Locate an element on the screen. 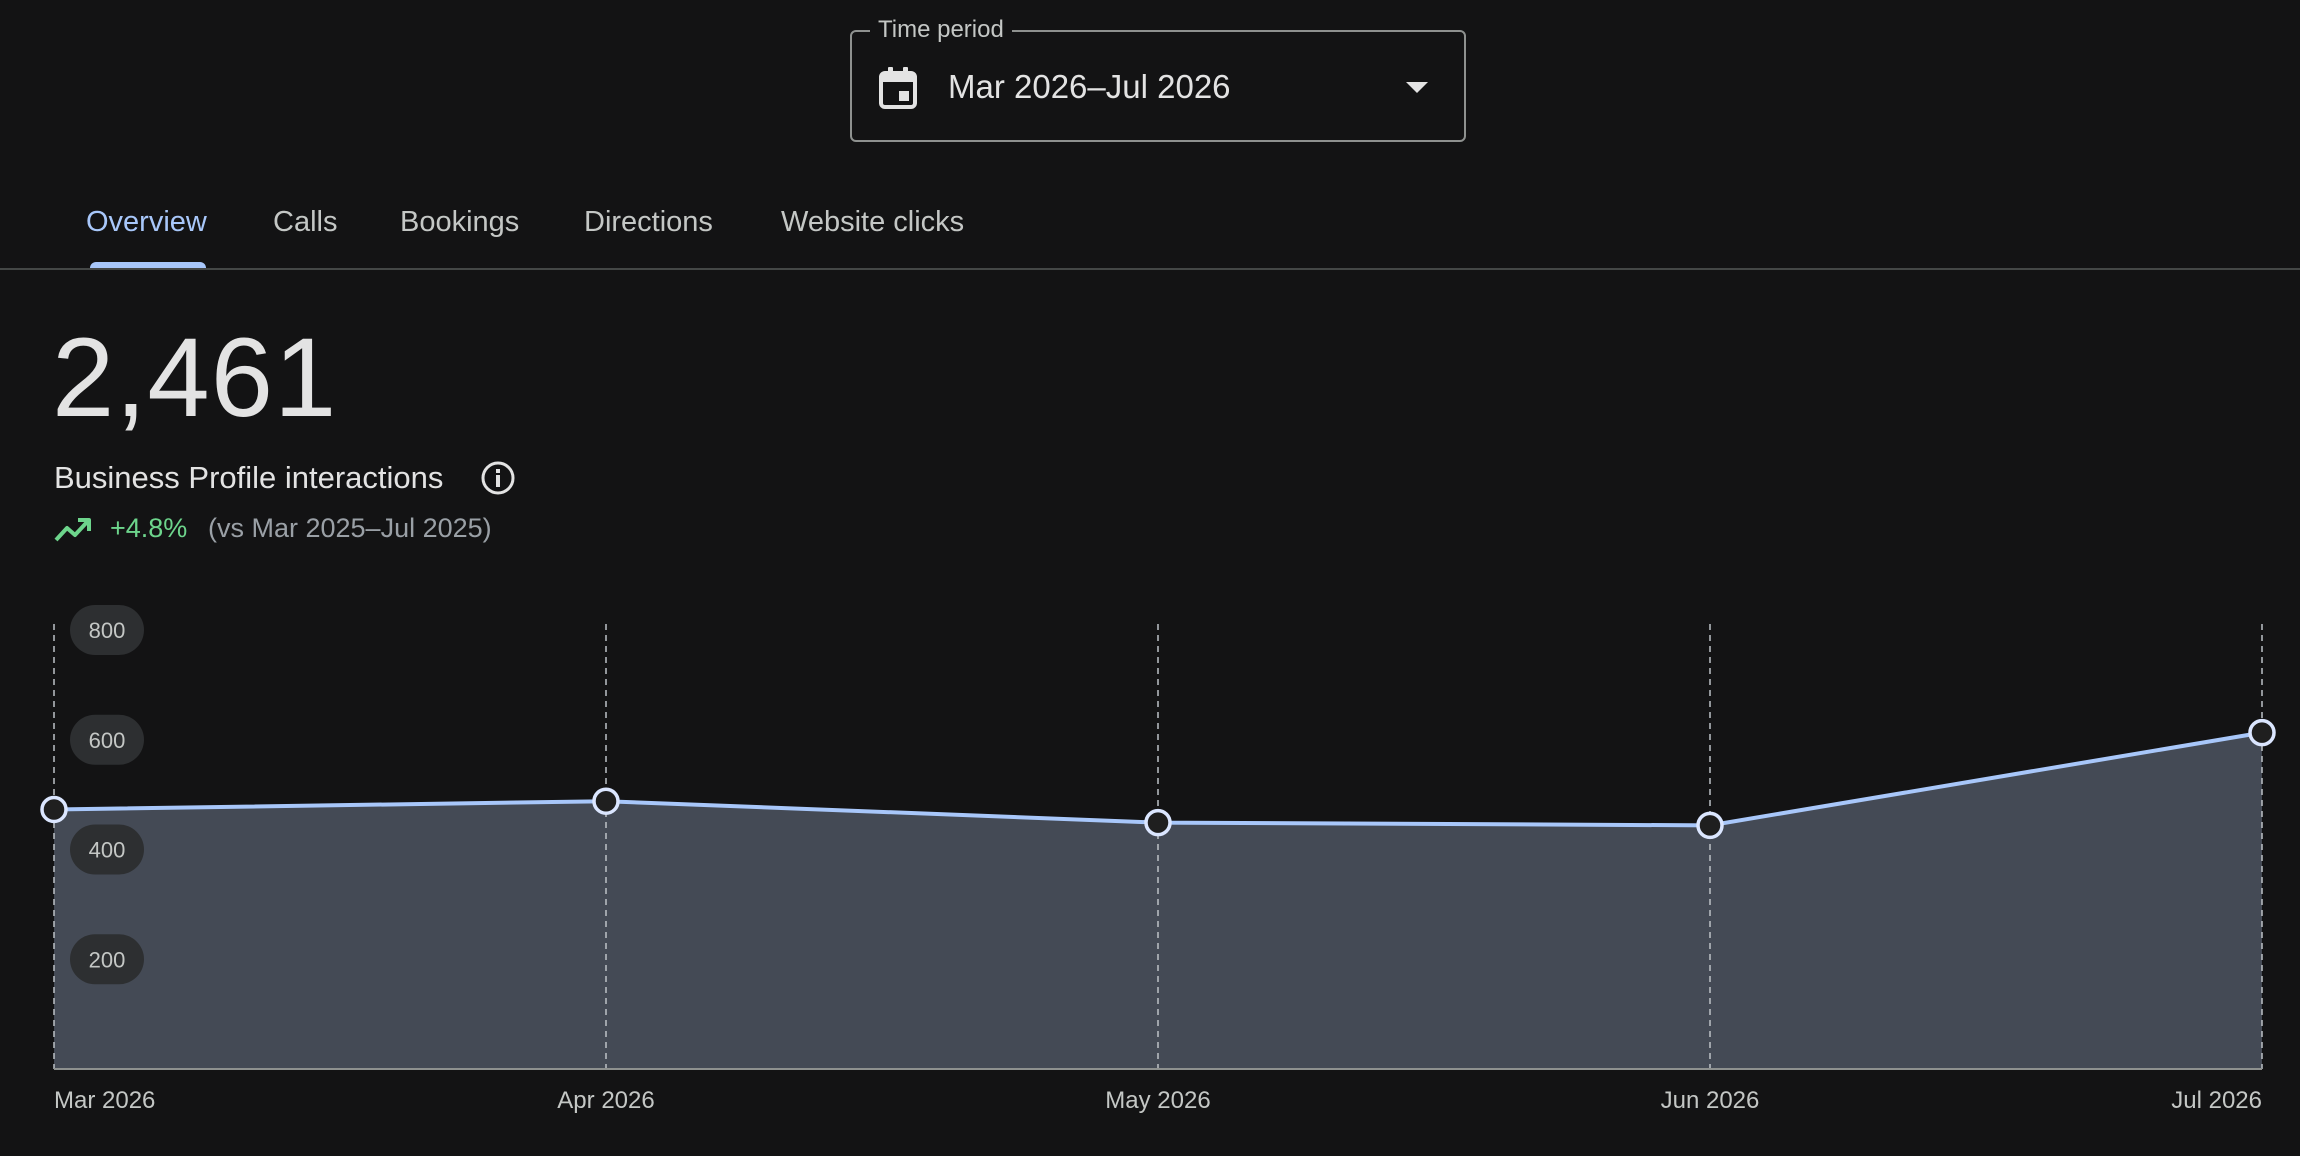 Image resolution: width=2300 pixels, height=1156 pixels. y-tick-label: 400 is located at coordinates (107, 850).